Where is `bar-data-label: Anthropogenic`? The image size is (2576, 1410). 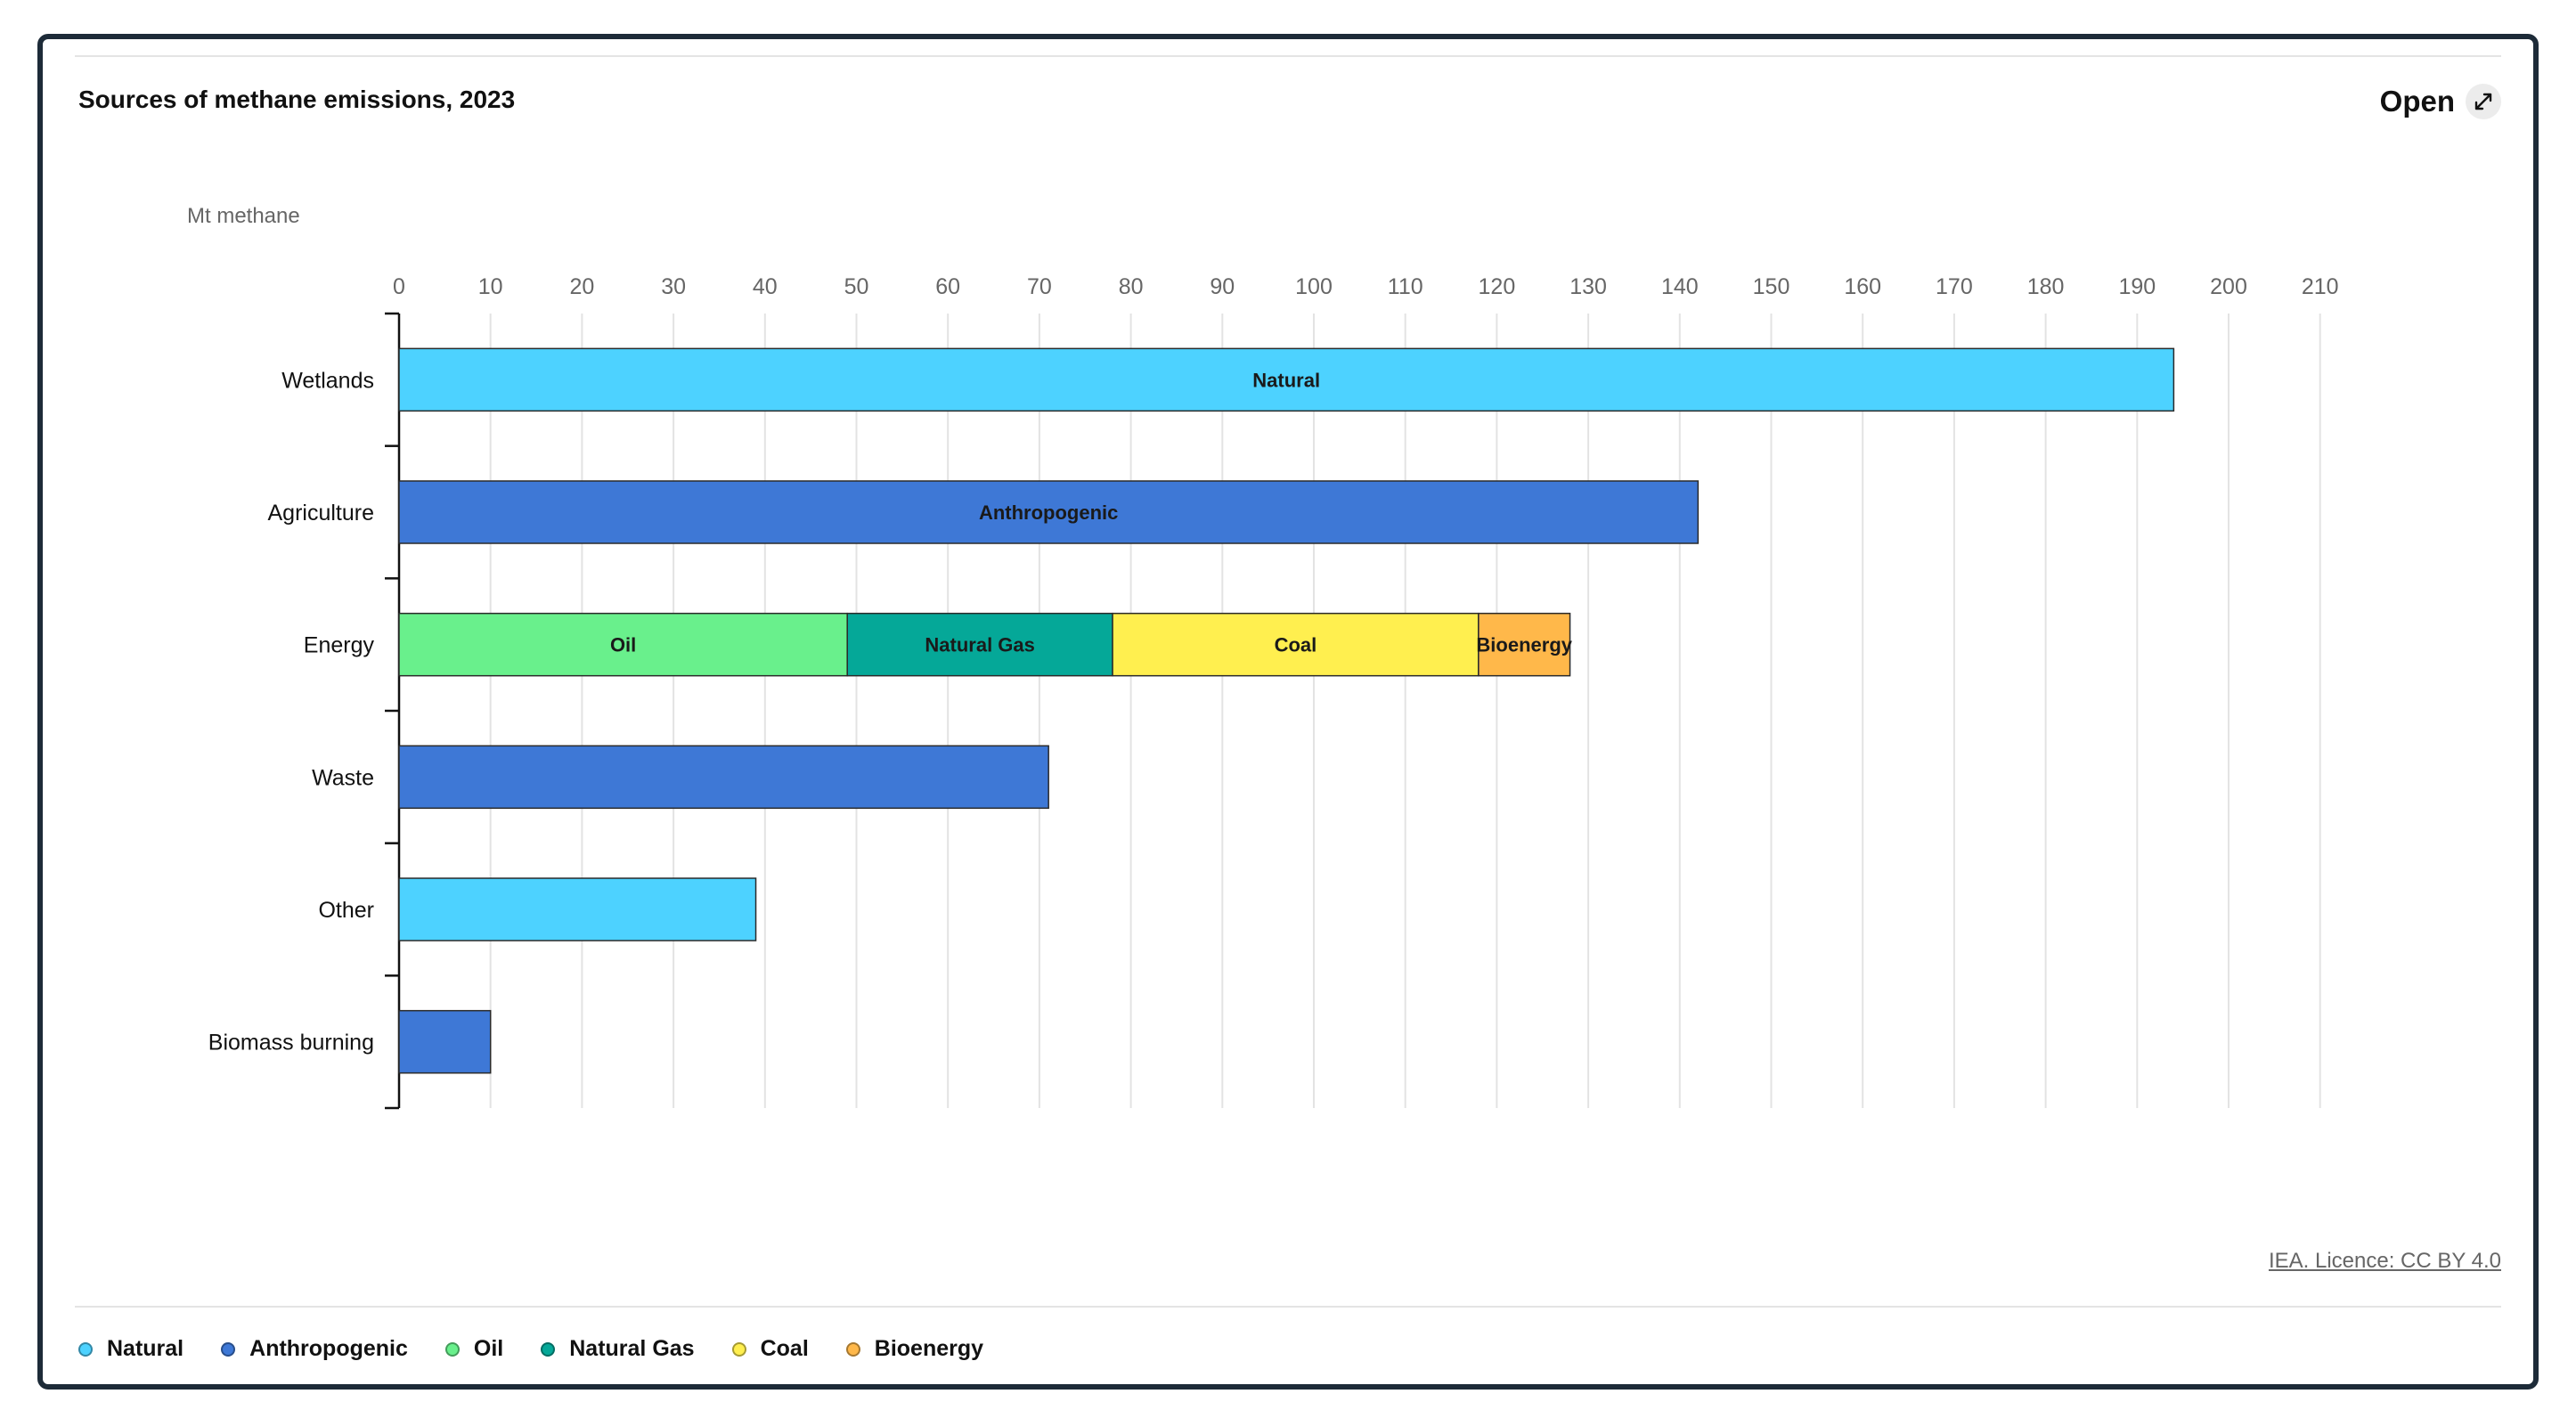
bar-data-label: Anthropogenic is located at coordinates (1049, 512).